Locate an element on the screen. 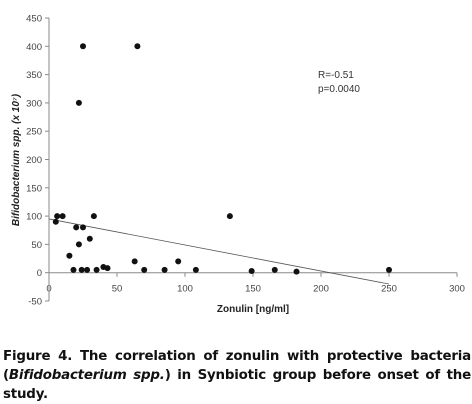 This screenshot has width=472, height=404. y-tick-label: -50 is located at coordinates (35, 302).